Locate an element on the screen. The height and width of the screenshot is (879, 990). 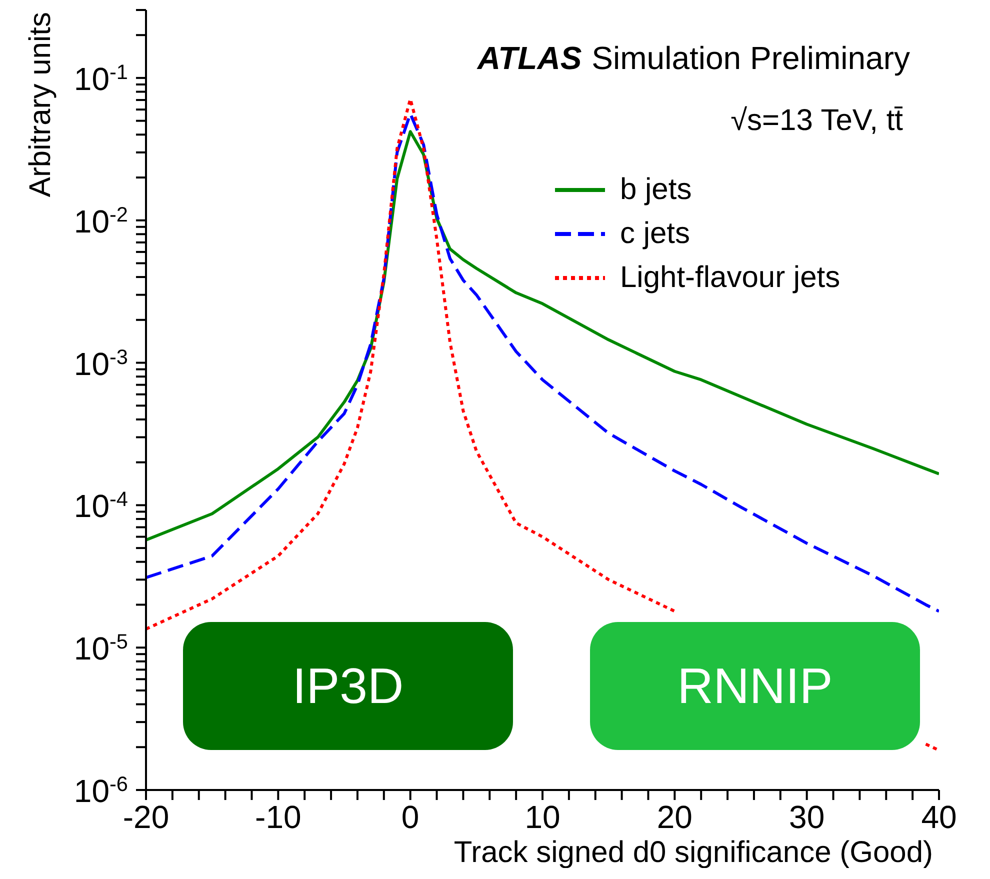
y-tick-label: 10$^{-5}$ is located at coordinates (101, 648).